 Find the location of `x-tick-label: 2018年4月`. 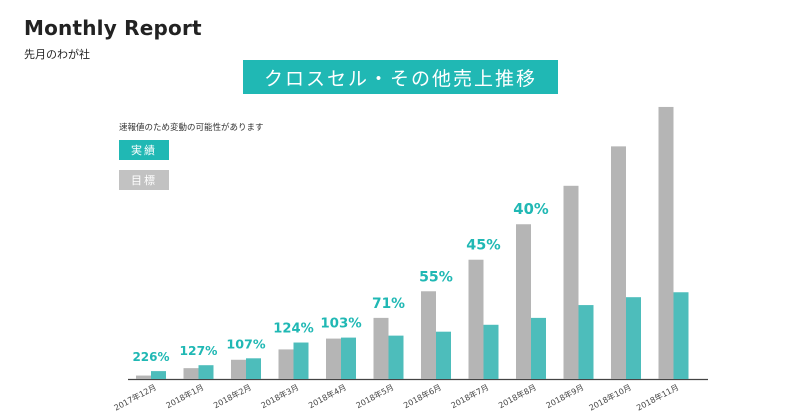

x-tick-label: 2018年4月 is located at coordinates (327, 396).